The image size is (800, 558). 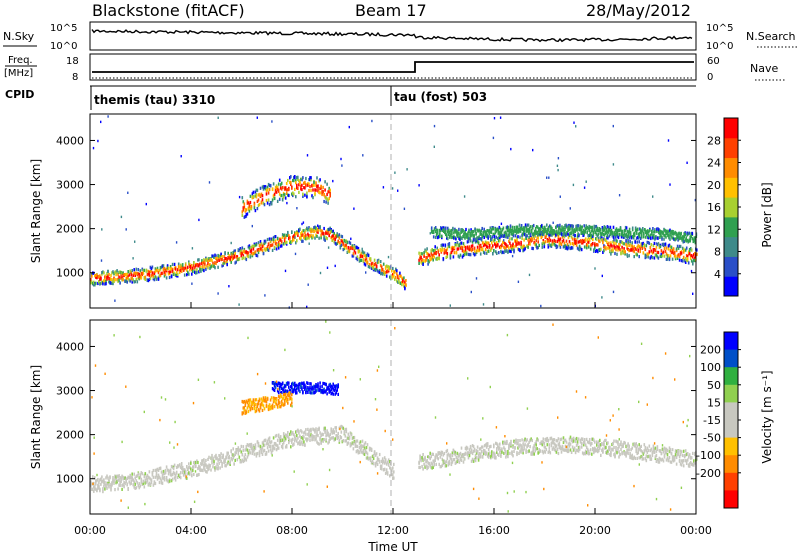 What do you see at coordinates (394, 68) in the screenshot?
I see `freq-panel: Freq. [MHz] 18 8 60 0 Nave` at bounding box center [394, 68].